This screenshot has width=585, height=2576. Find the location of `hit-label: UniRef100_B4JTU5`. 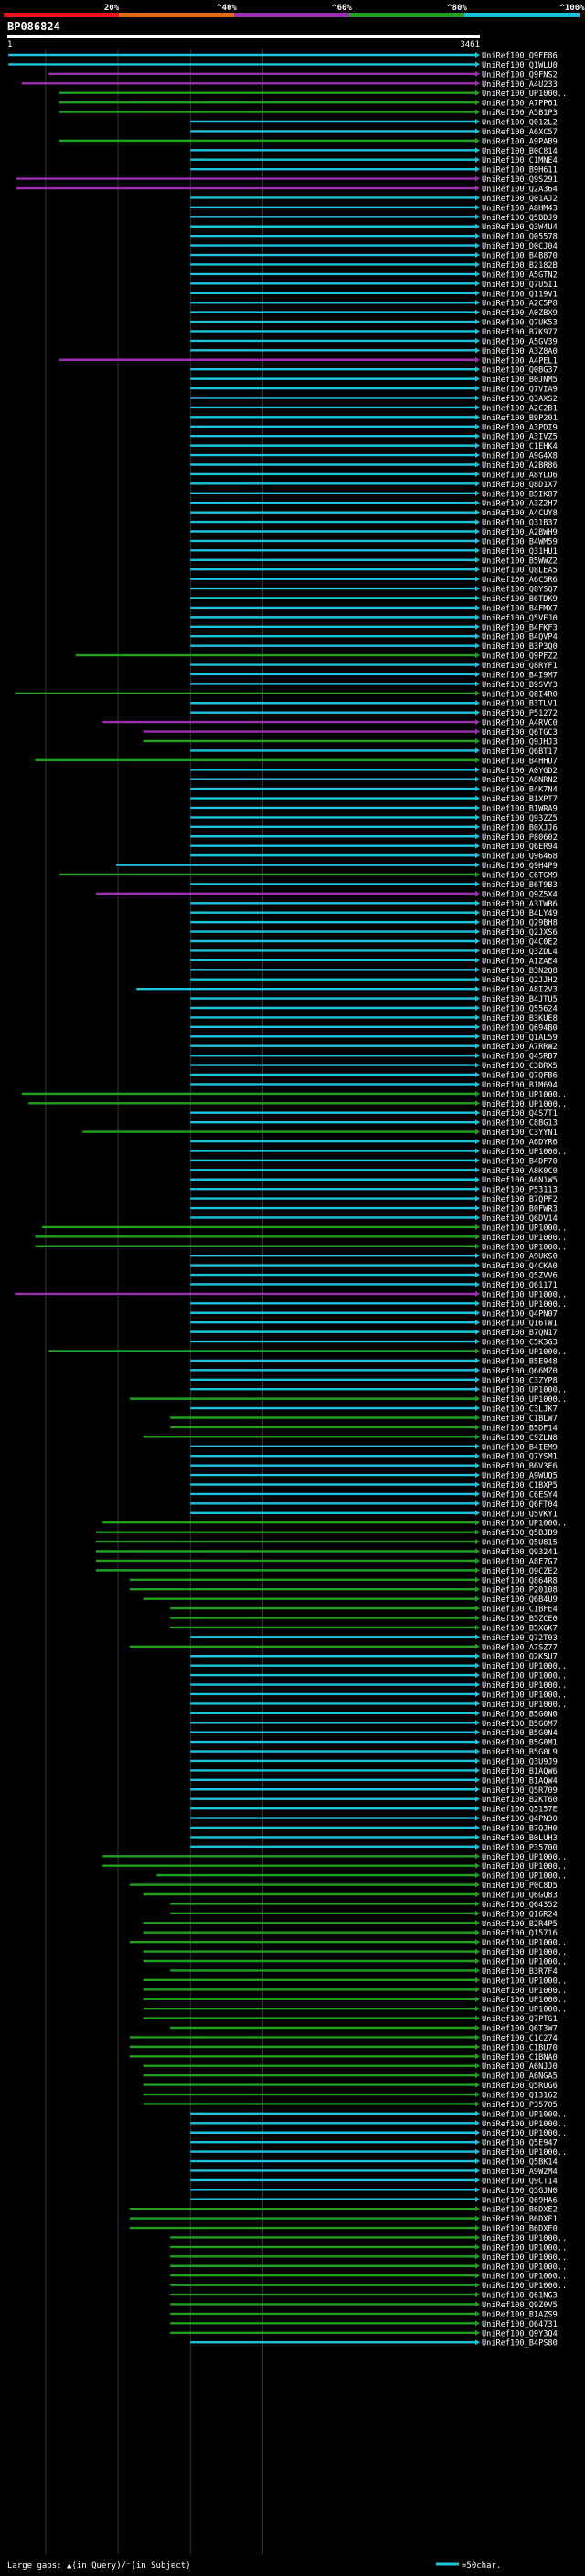

hit-label: UniRef100_B4JTU5 is located at coordinates (520, 999).